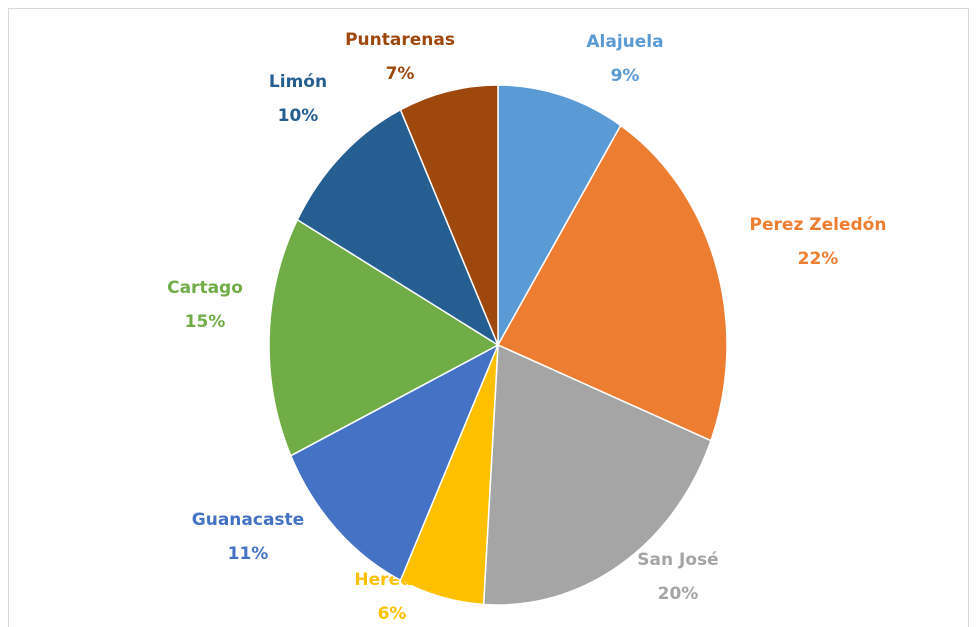  Describe the element at coordinates (391, 580) in the screenshot. I see `slice-label: Heredia` at that location.